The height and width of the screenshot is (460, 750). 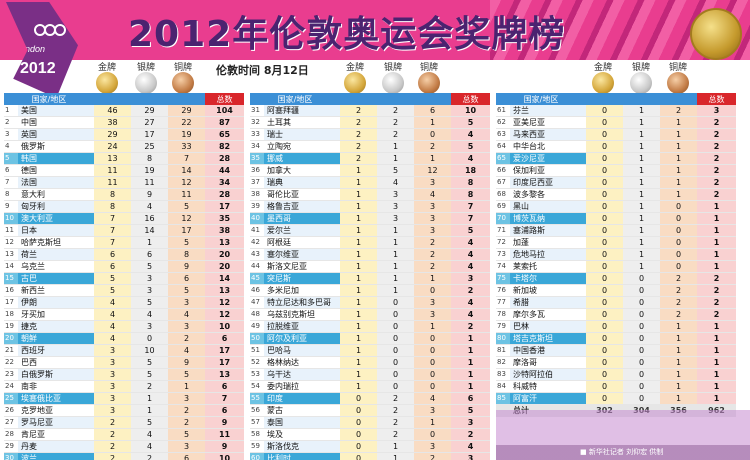 I want to click on table-row: 15 古巴 5 3 6 14, so click(x=124, y=279).